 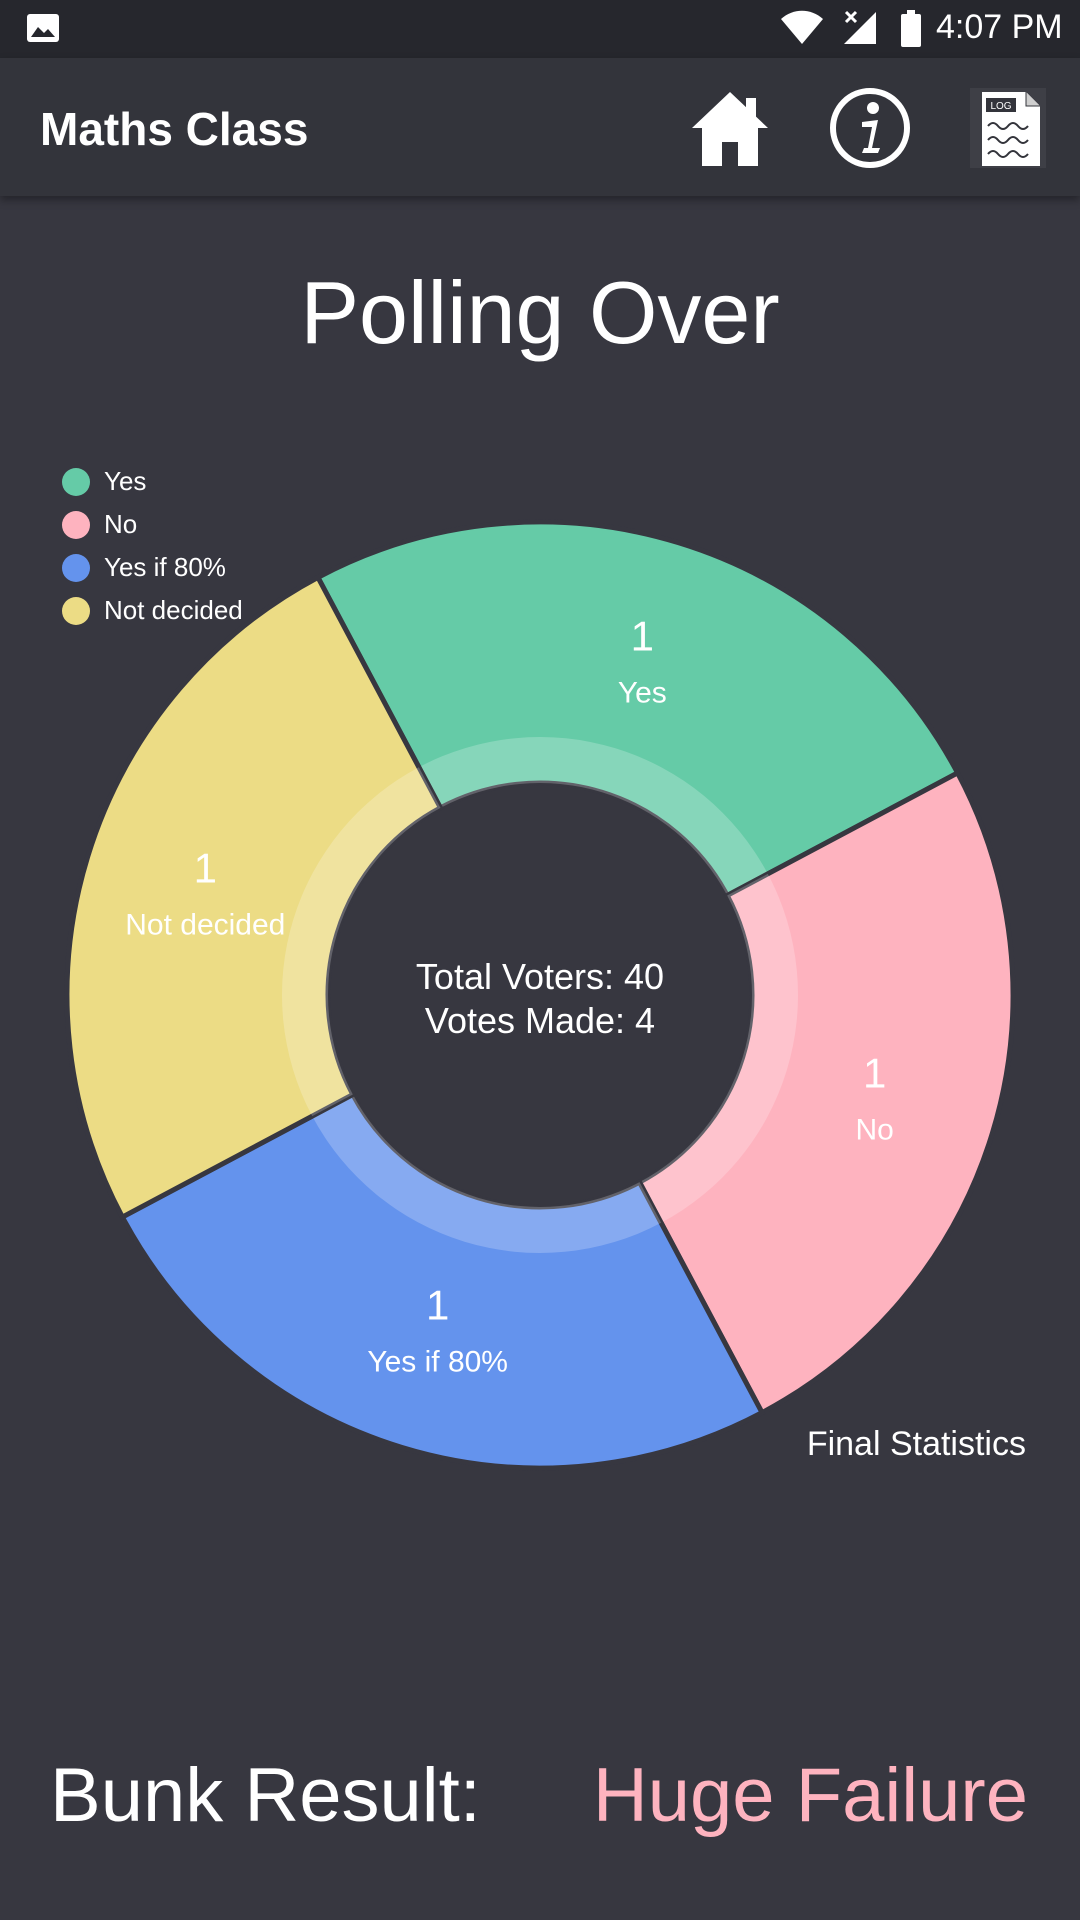 I want to click on legend-item-not-decided: Not decided, so click(x=152, y=610).